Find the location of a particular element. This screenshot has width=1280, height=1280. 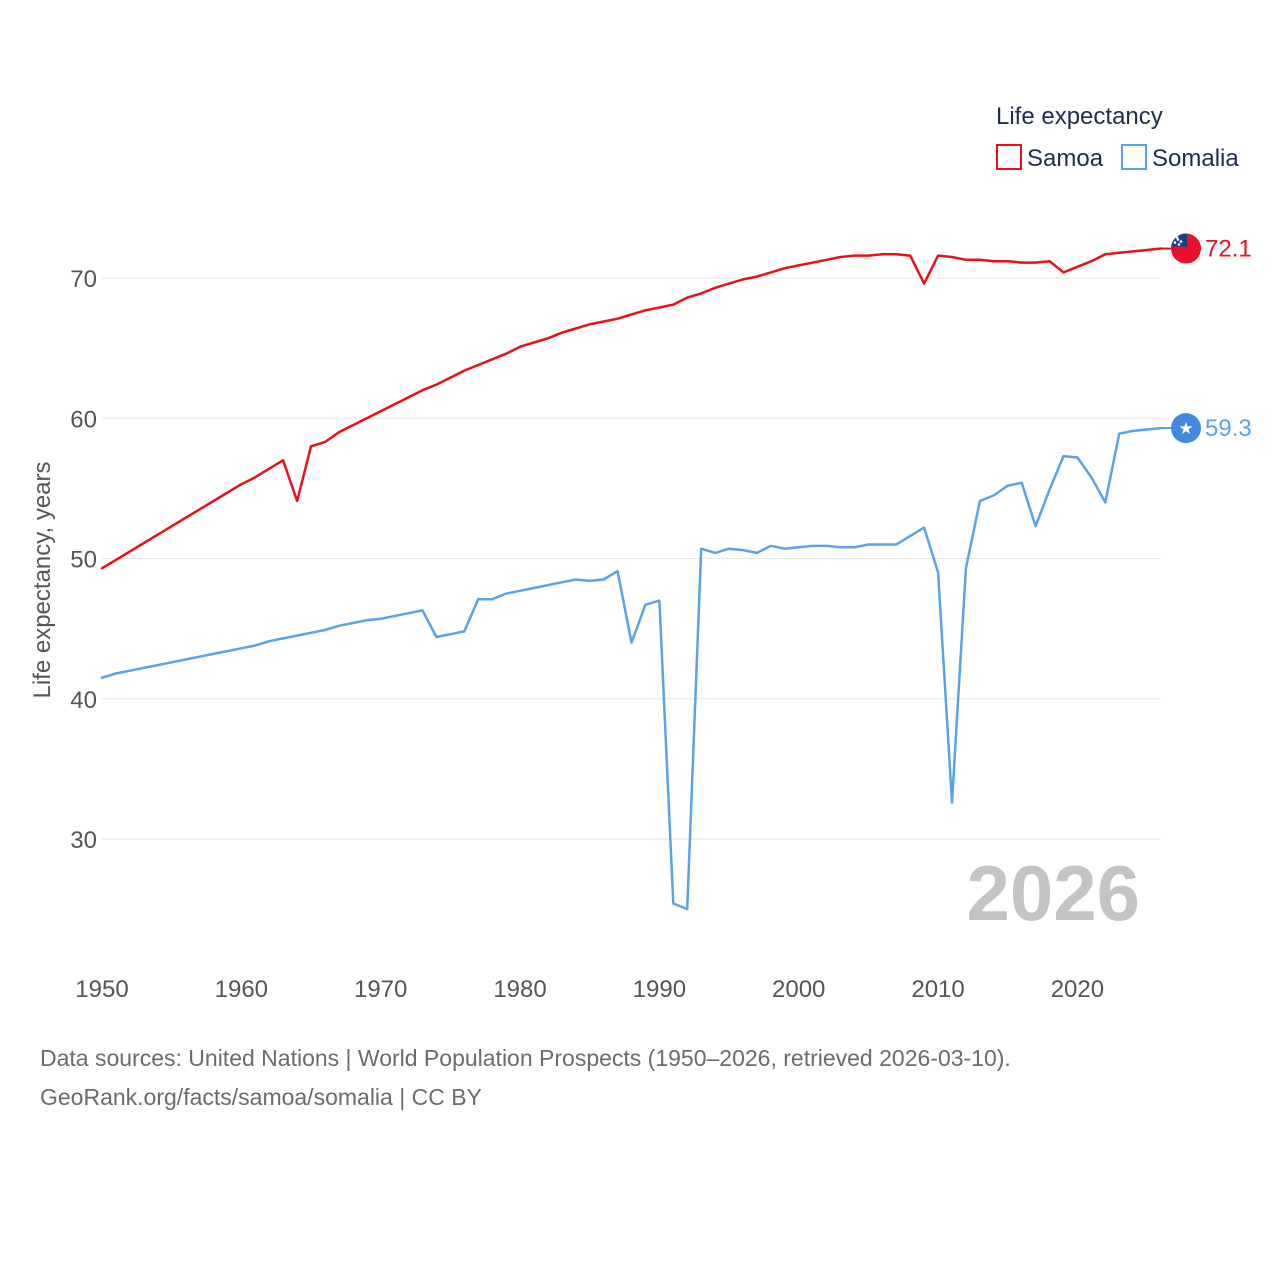

source-line-2: GeoRank.org/facts/samoa/somalia | CC BY is located at coordinates (261, 1097).